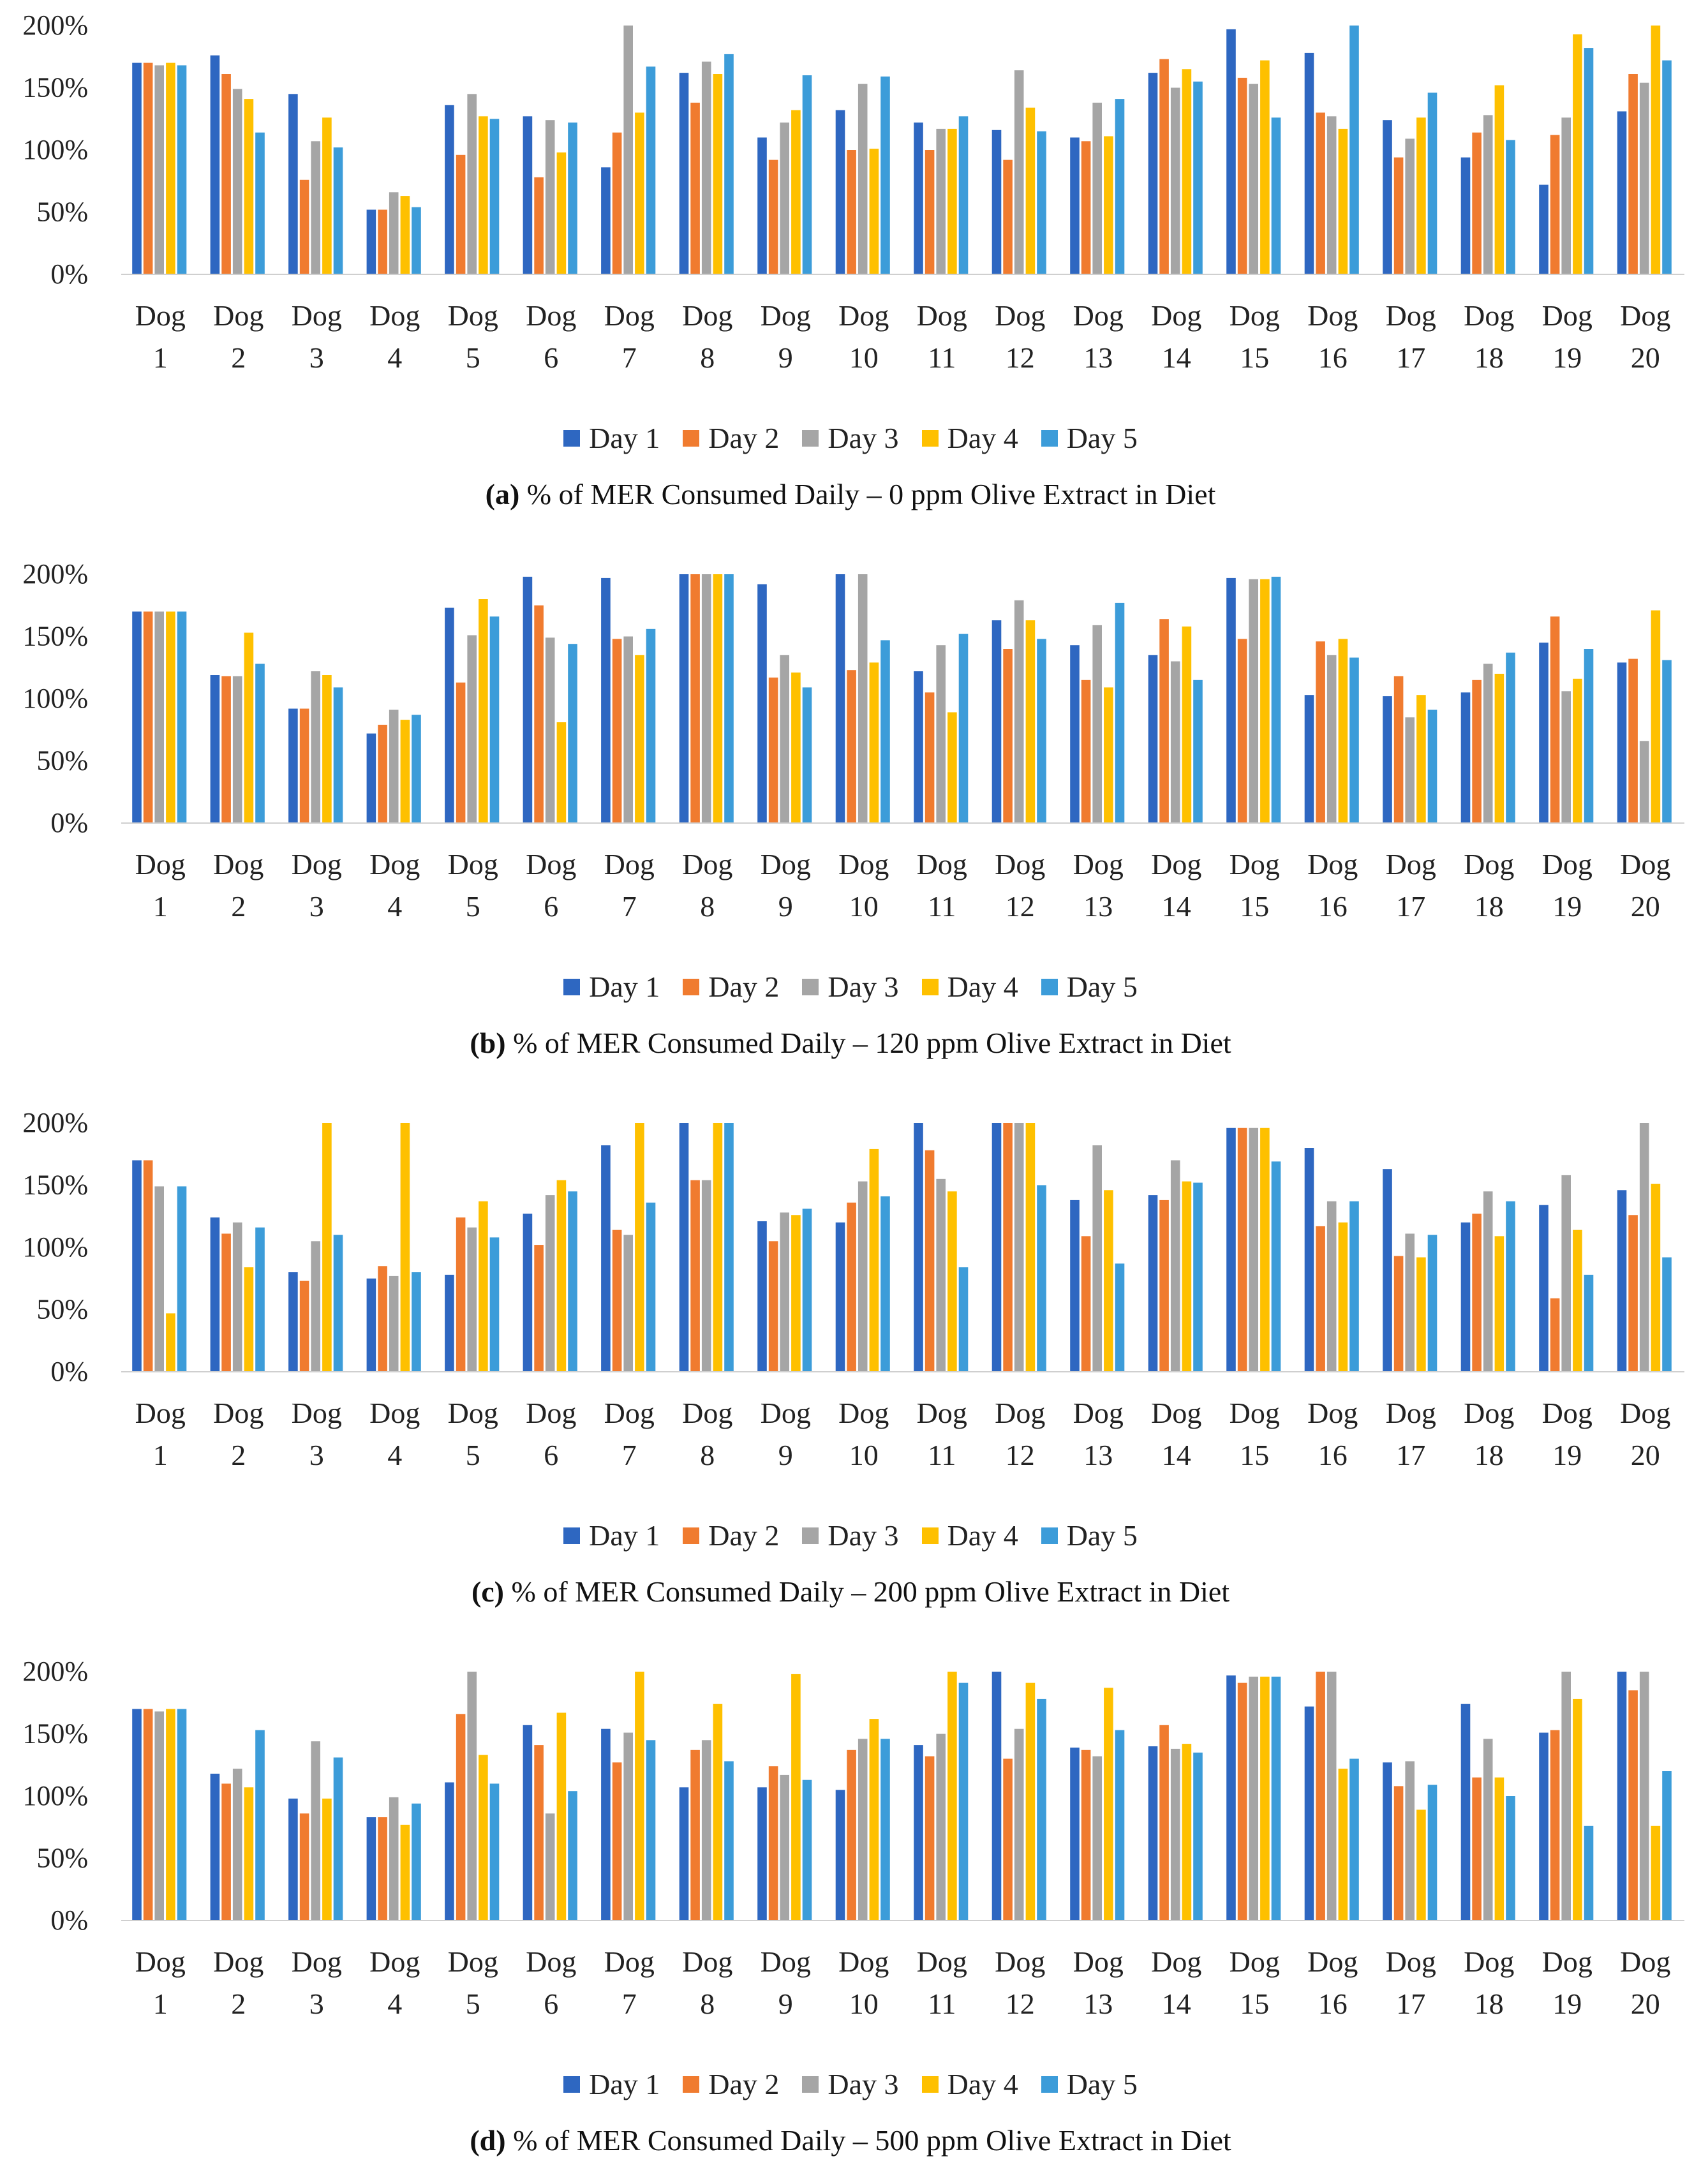  I want to click on y-tick-label: 150%, so click(55, 1185).